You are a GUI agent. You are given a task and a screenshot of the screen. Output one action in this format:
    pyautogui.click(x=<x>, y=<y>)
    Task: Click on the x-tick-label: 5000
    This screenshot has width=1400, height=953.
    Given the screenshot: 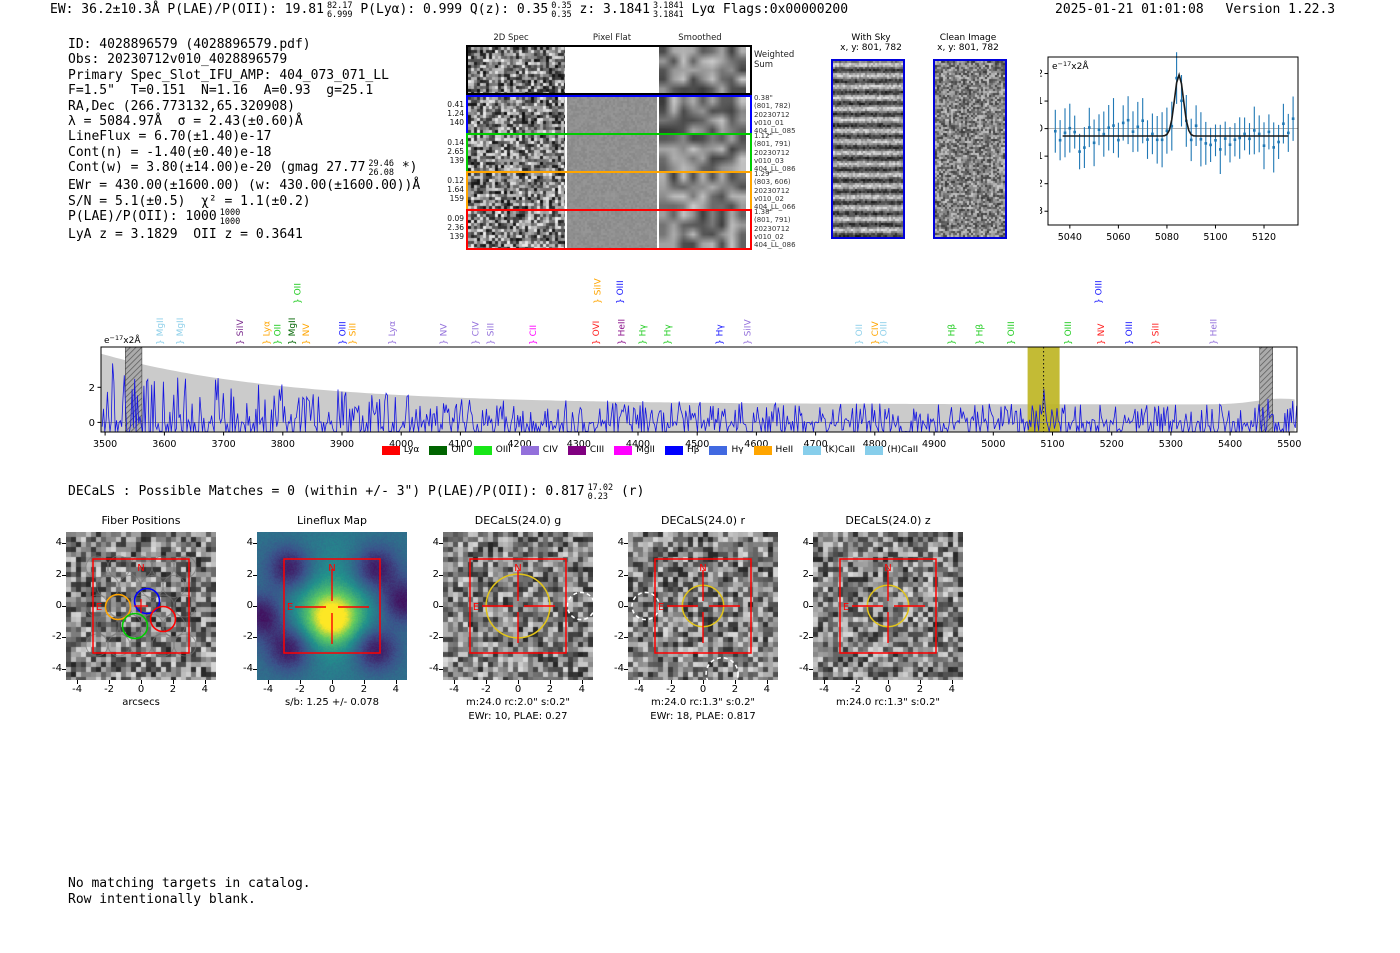 What is the action you would take?
    pyautogui.click(x=993, y=444)
    